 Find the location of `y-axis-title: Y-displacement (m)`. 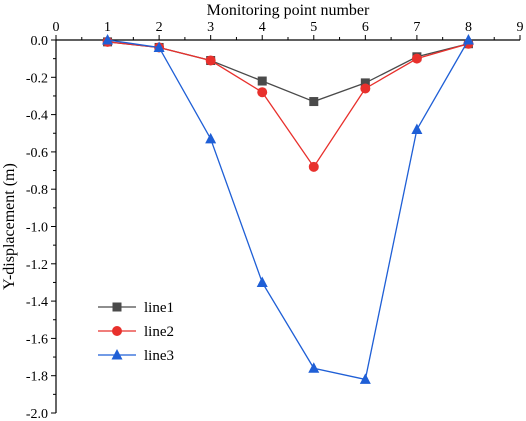

y-axis-title: Y-displacement (m) is located at coordinates (9, 226).